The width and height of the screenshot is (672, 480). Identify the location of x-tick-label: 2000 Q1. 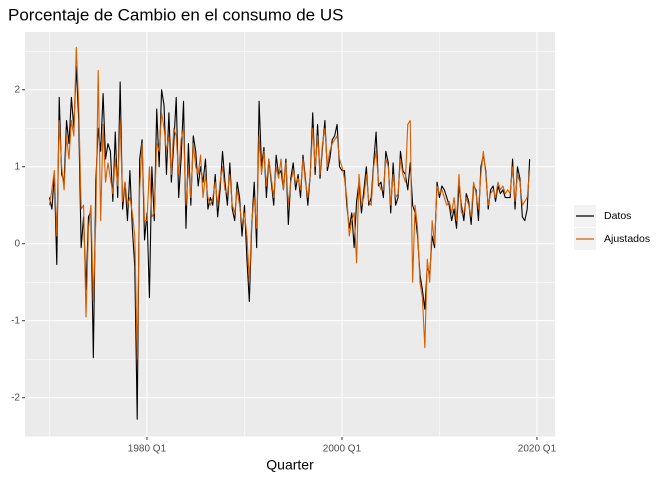
(342, 449).